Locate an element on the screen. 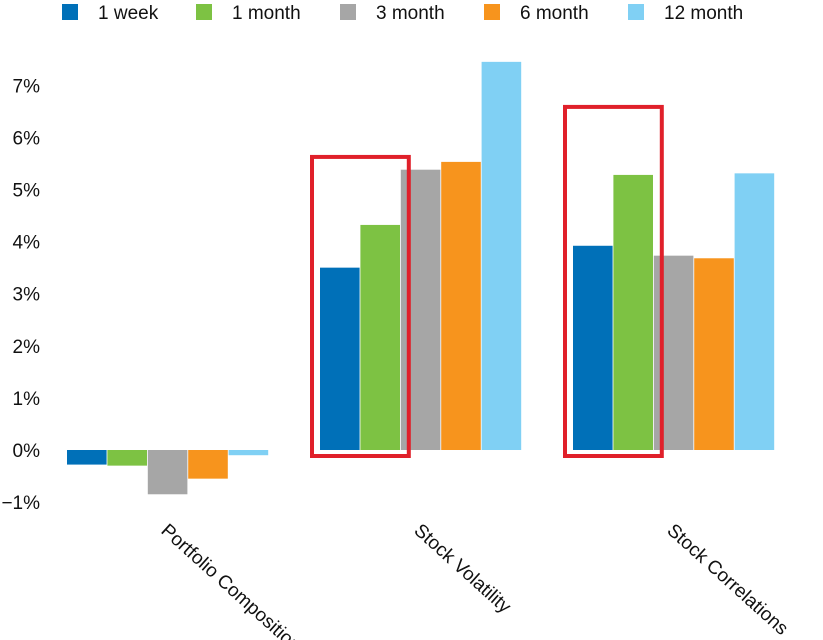  y-tick-label: 1% is located at coordinates (27, 399).